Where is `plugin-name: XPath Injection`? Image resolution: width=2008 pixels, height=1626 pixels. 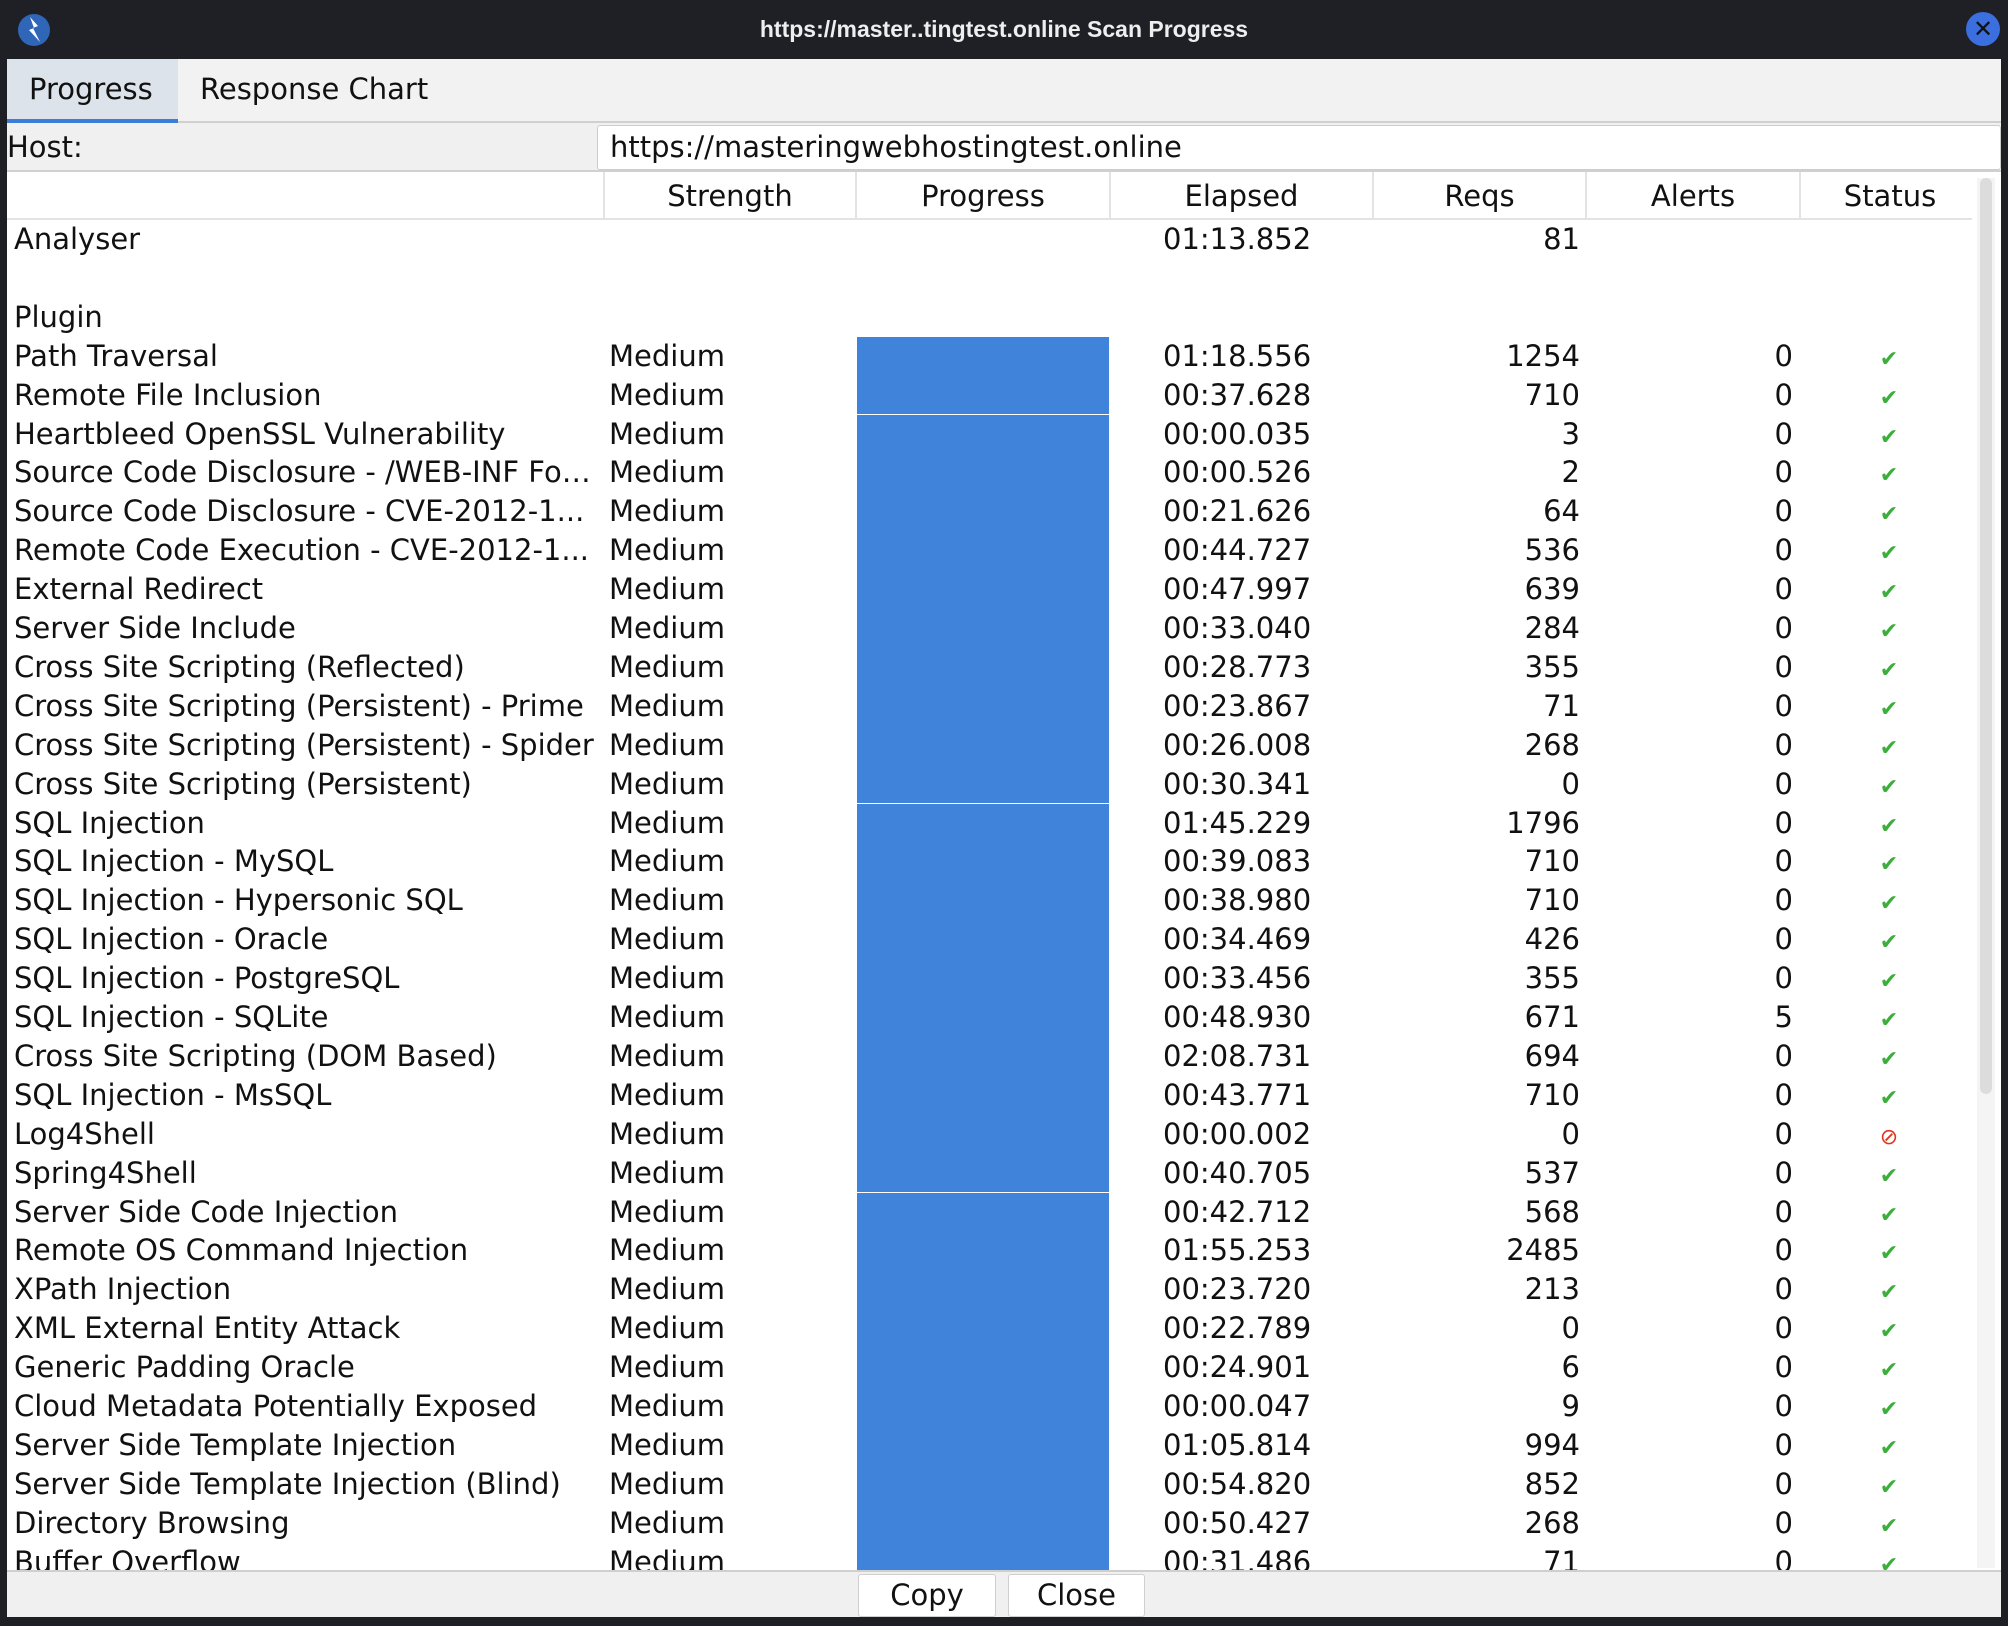
plugin-name: XPath Injection is located at coordinates (123, 1289).